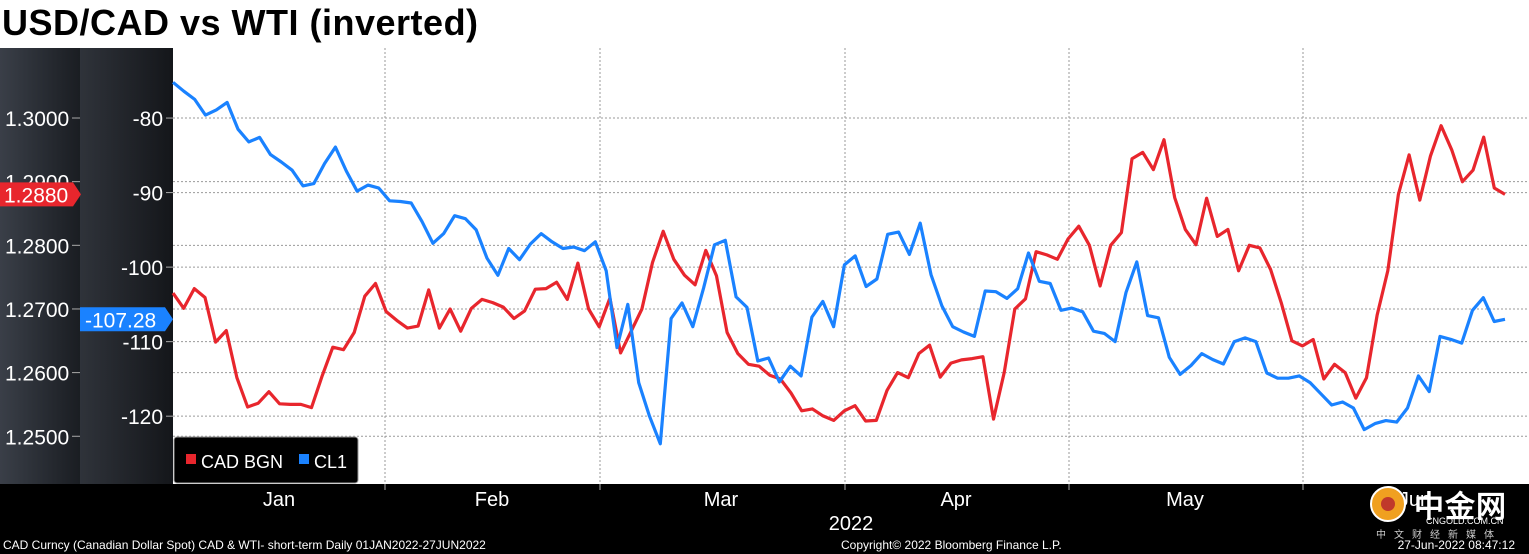 Image resolution: width=1529 pixels, height=554 pixels. I want to click on right-tick-label: -110, so click(143, 343).